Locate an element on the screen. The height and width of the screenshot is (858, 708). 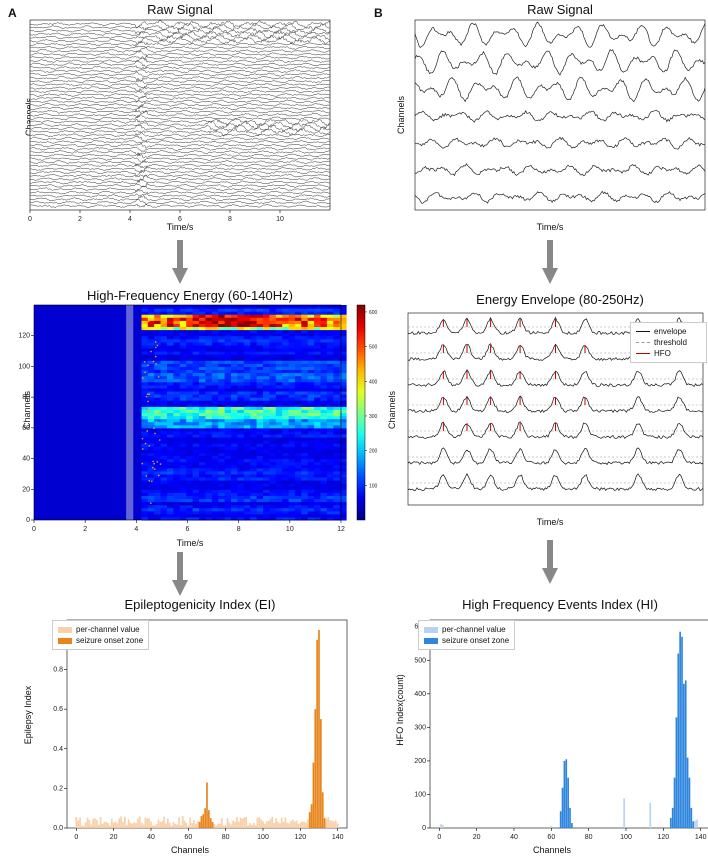
y-tick-label: 300 is located at coordinates (420, 727).